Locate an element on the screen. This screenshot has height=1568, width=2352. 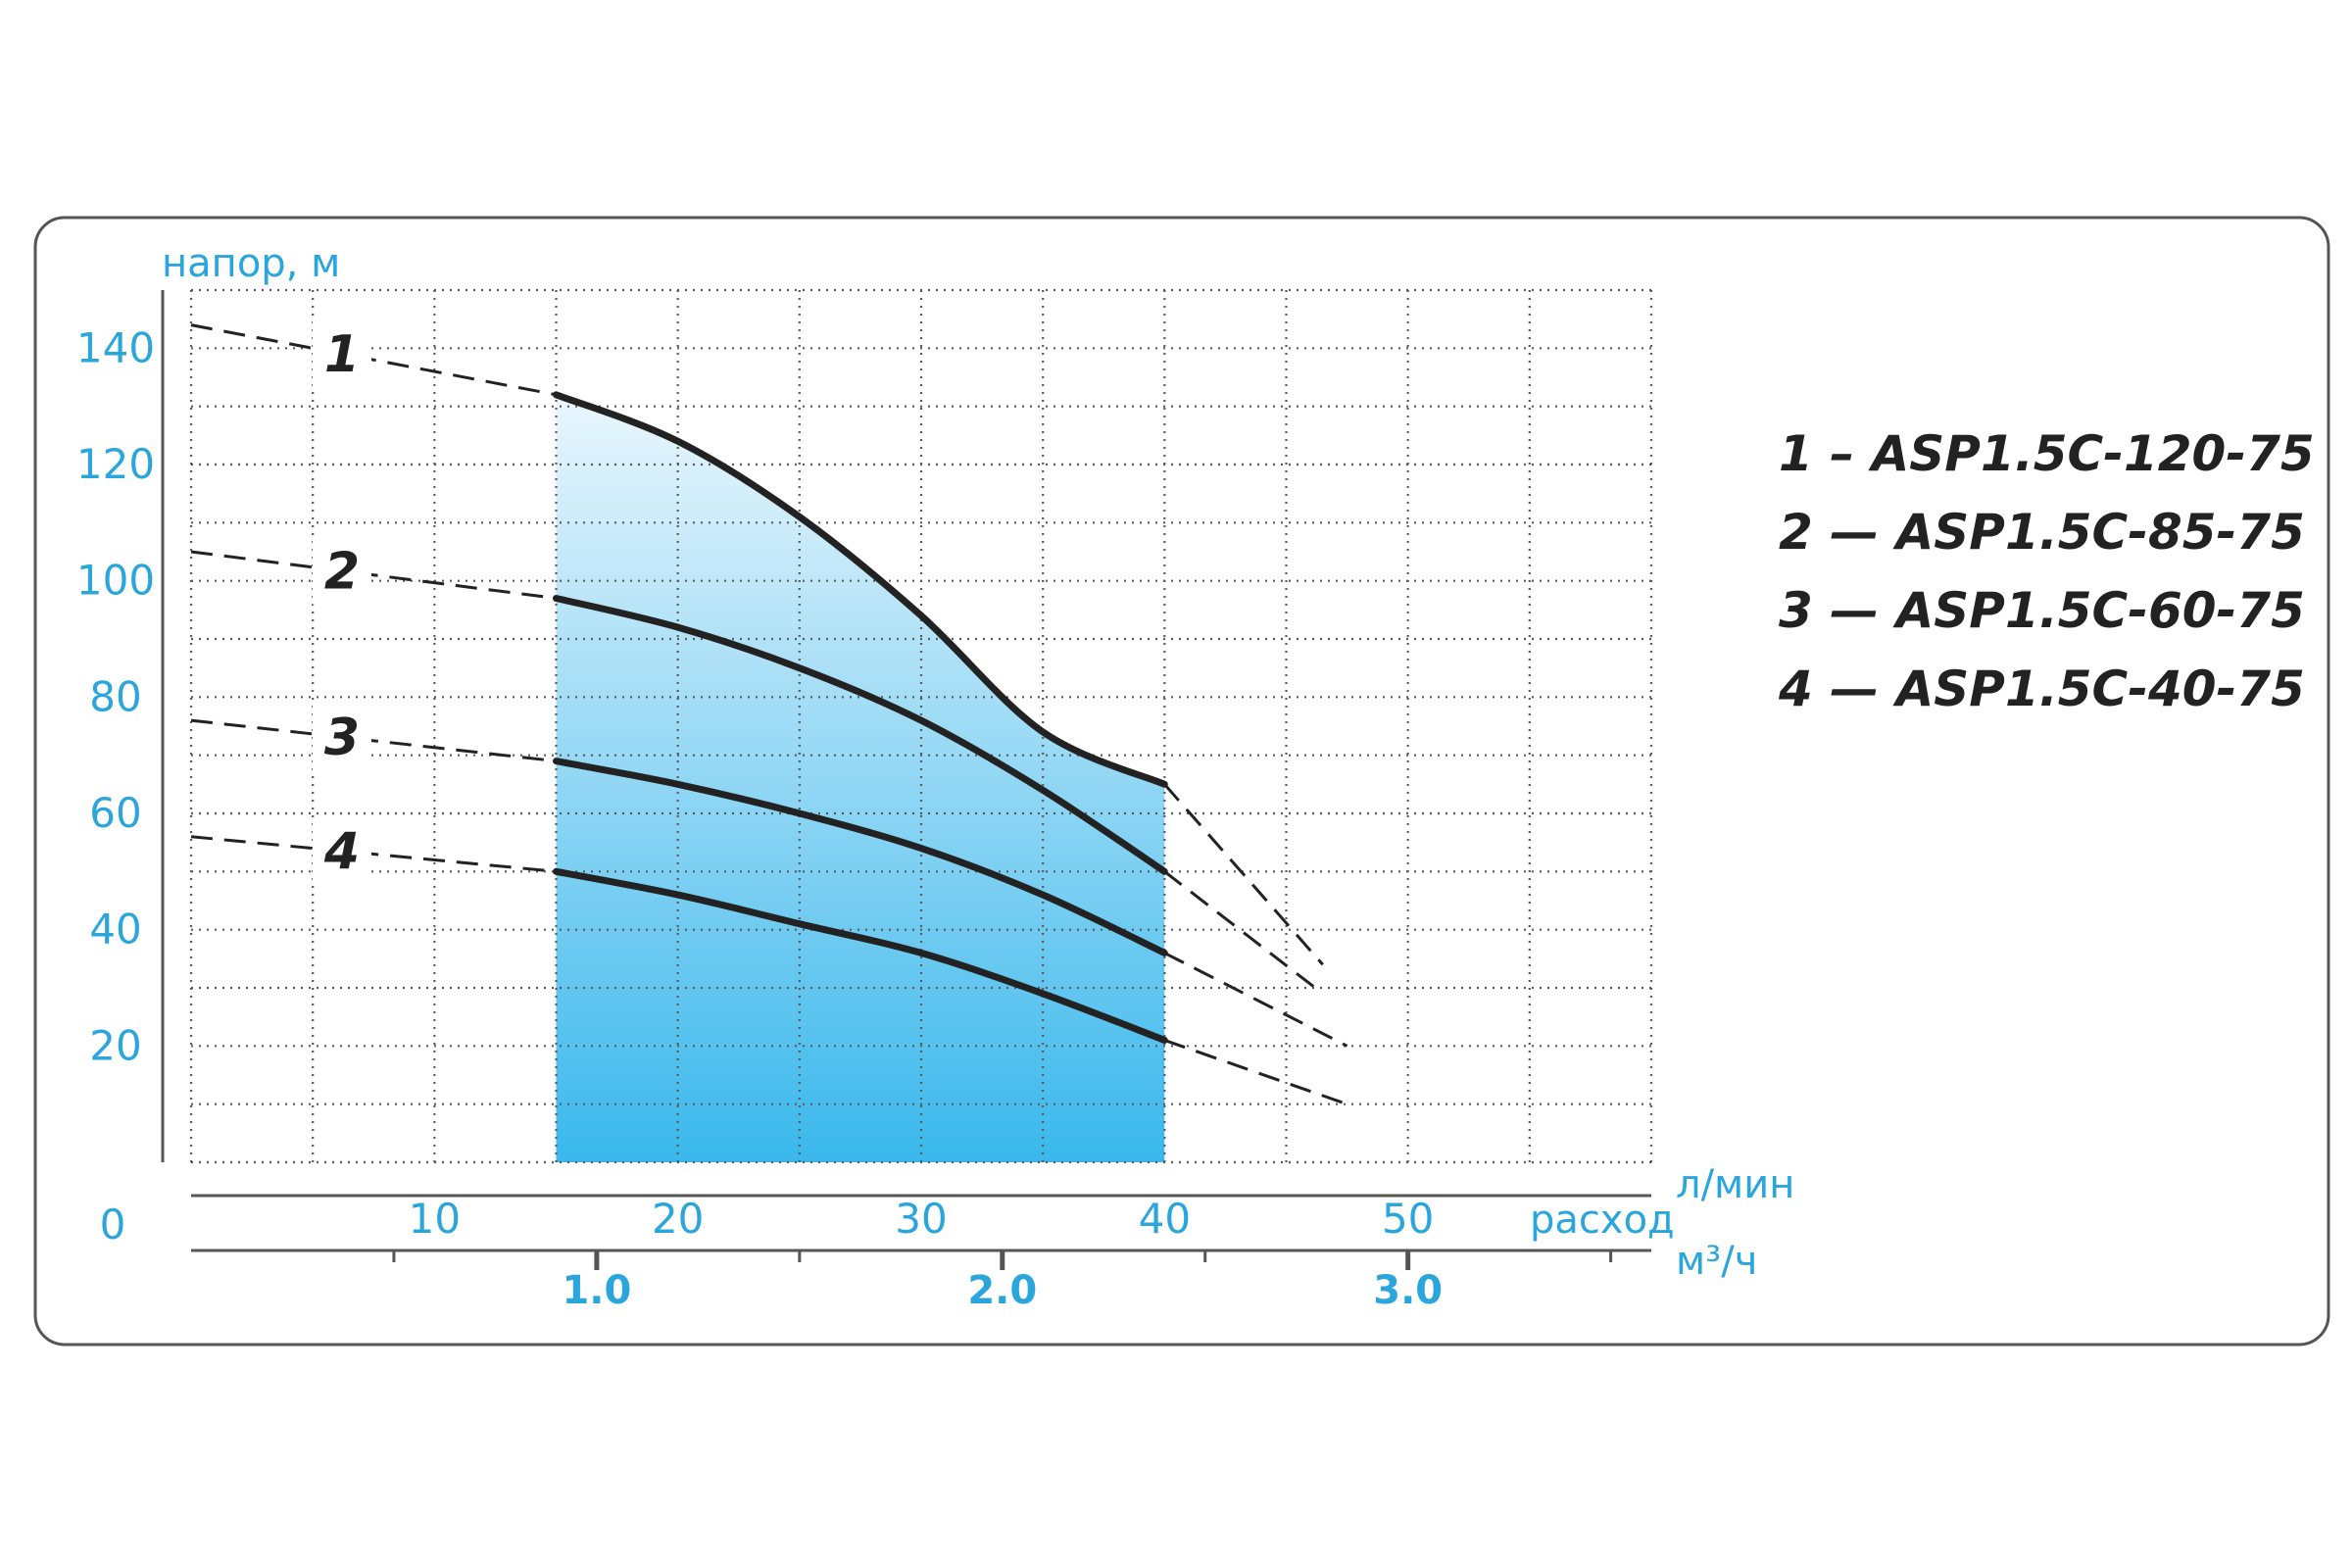
curve-4-dashed-left is located at coordinates (373, 854).